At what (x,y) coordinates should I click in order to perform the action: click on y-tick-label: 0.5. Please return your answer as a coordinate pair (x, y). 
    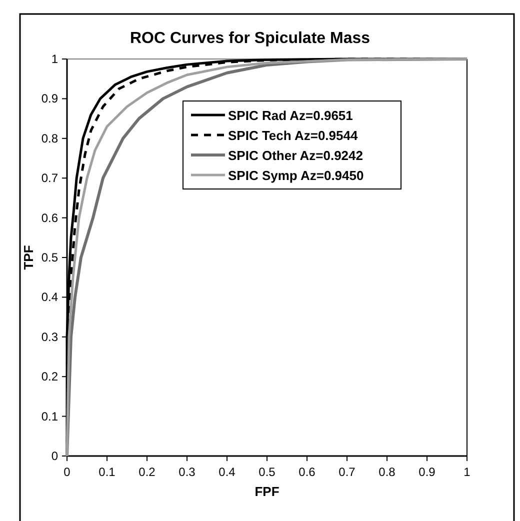
    Looking at the image, I should click on (49, 257).